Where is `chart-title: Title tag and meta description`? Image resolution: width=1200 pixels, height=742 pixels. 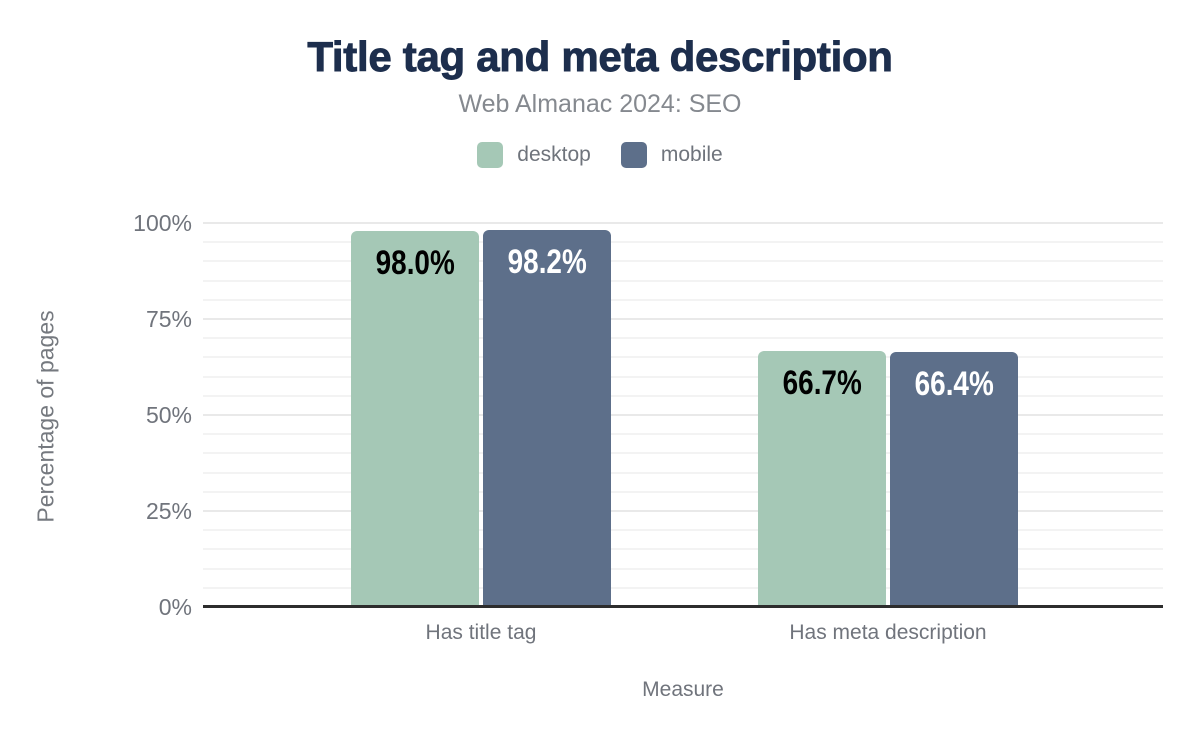
chart-title: Title tag and meta description is located at coordinates (600, 57).